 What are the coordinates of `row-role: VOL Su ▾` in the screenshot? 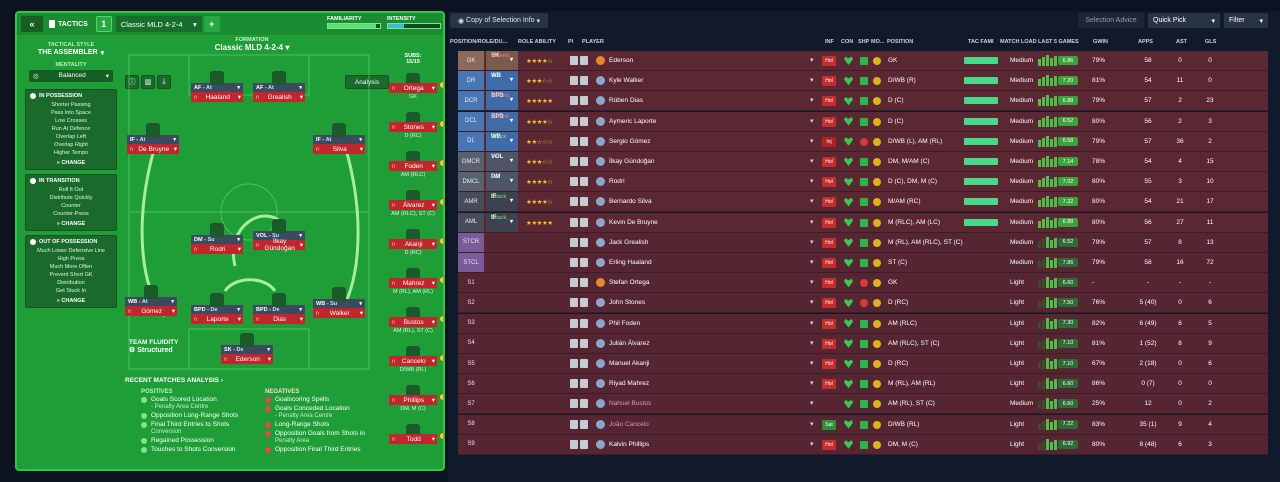 It's located at (502, 161).